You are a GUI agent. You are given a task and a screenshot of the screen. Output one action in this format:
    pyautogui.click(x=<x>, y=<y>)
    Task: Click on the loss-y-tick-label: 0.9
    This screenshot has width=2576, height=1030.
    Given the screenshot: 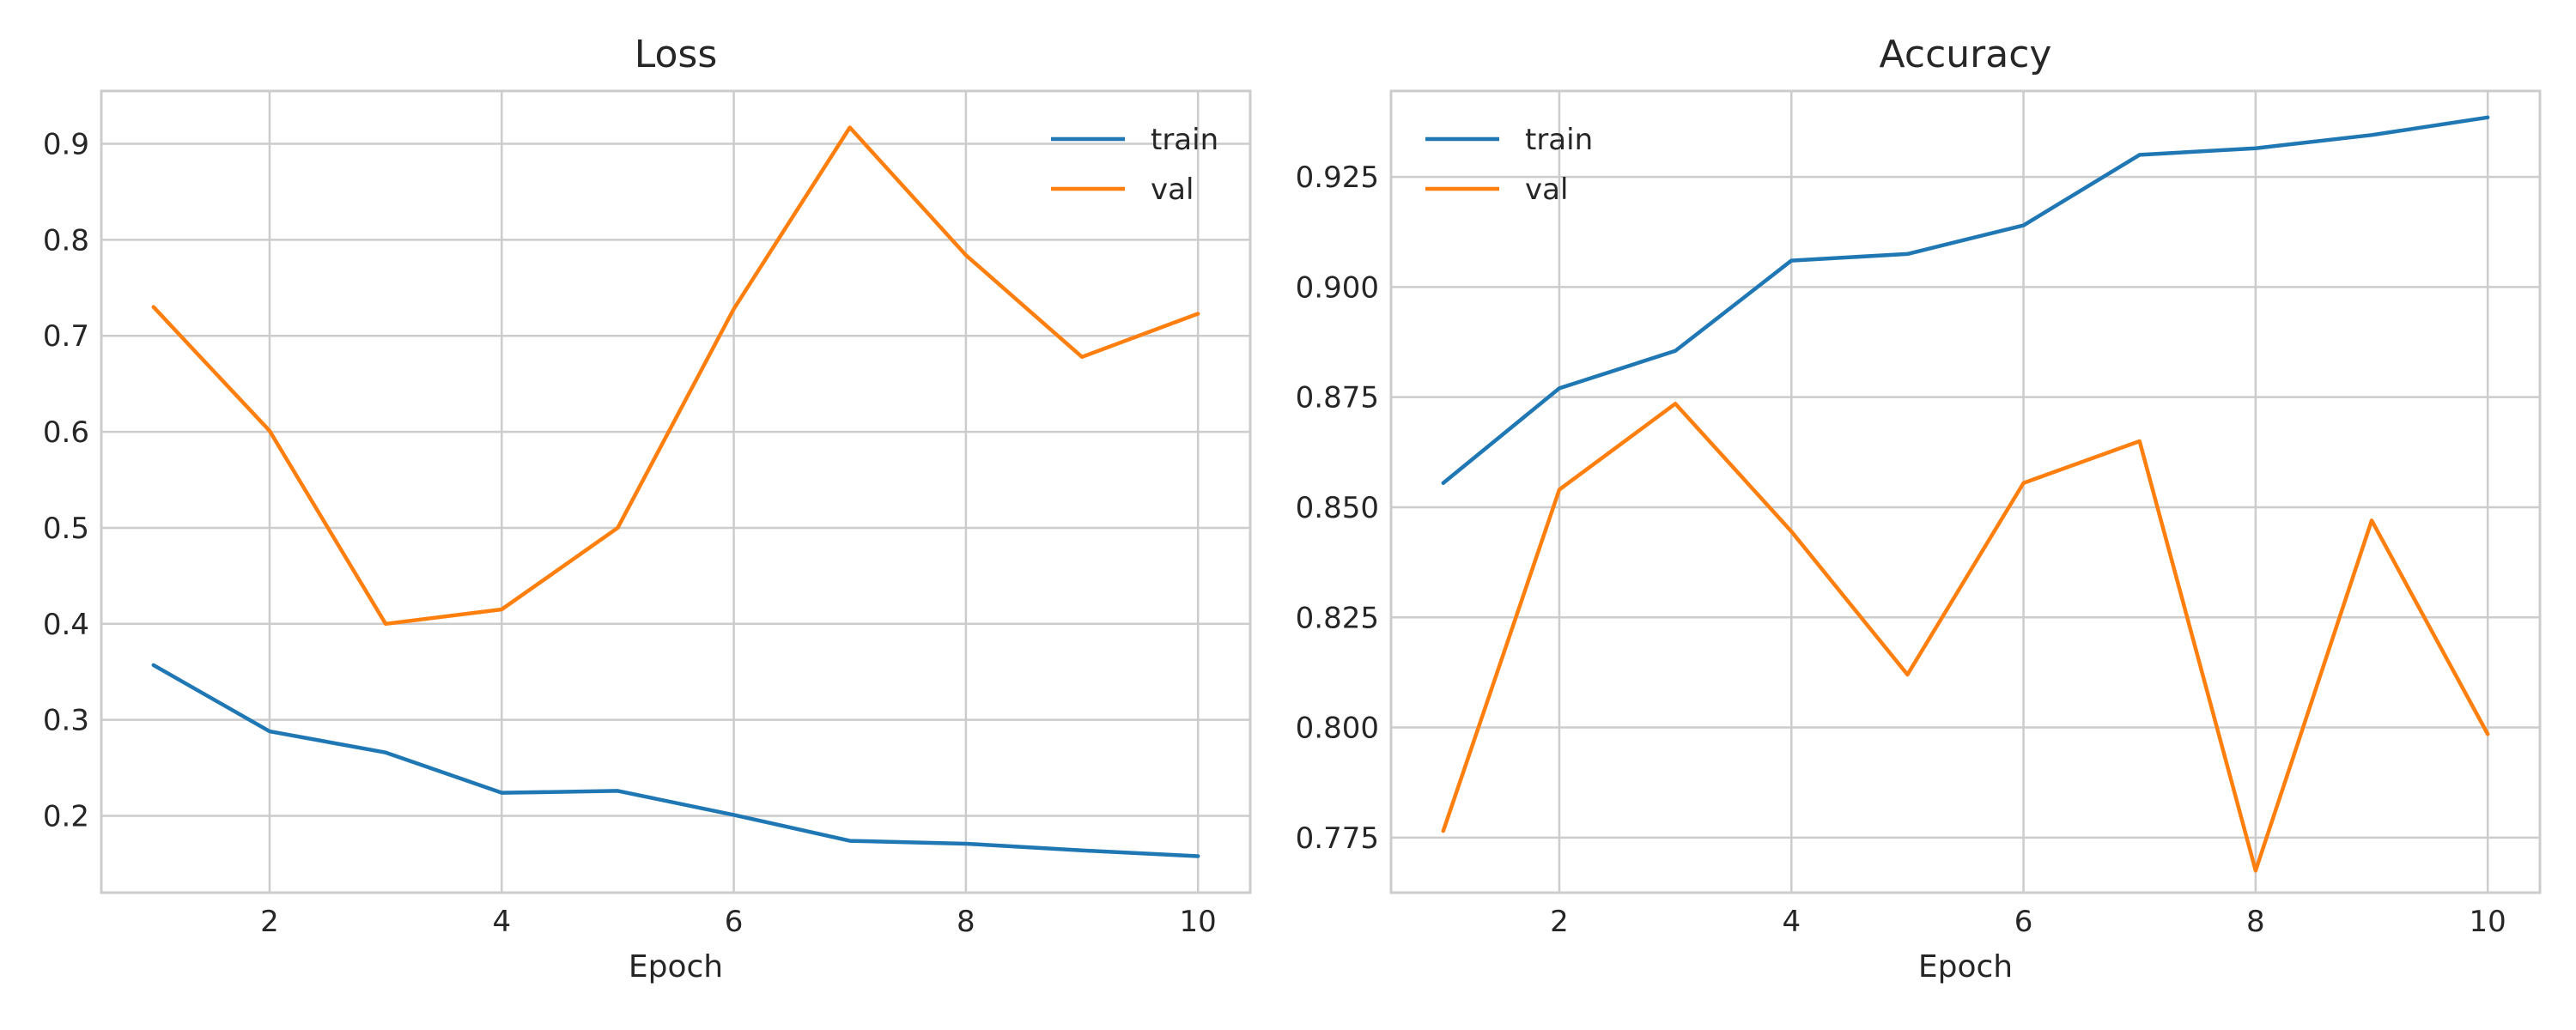 What is the action you would take?
    pyautogui.click(x=66, y=145)
    